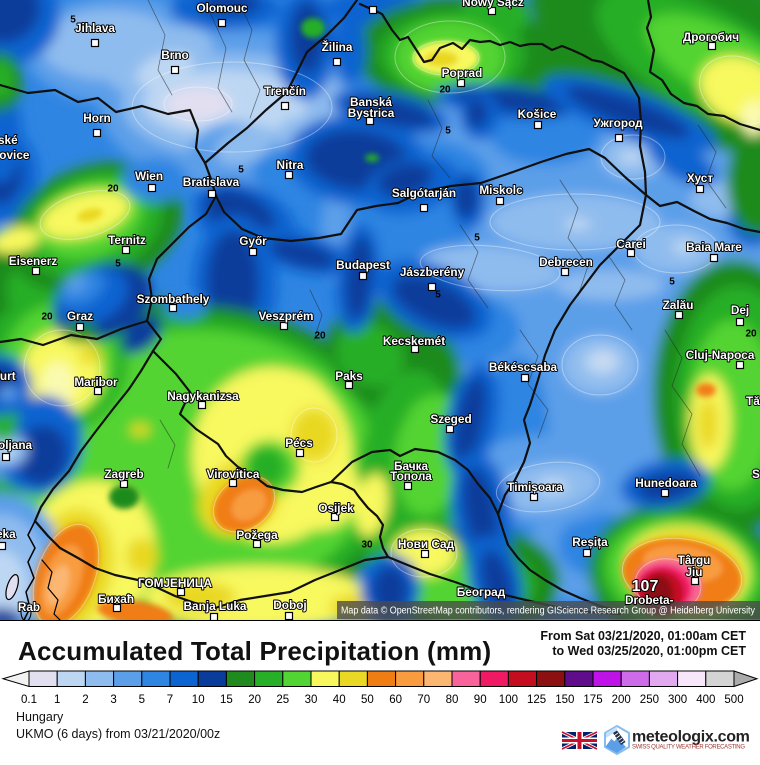 This screenshot has width=760, height=765. Describe the element at coordinates (367, 700) in the screenshot. I see `svg-text: 50` at that location.